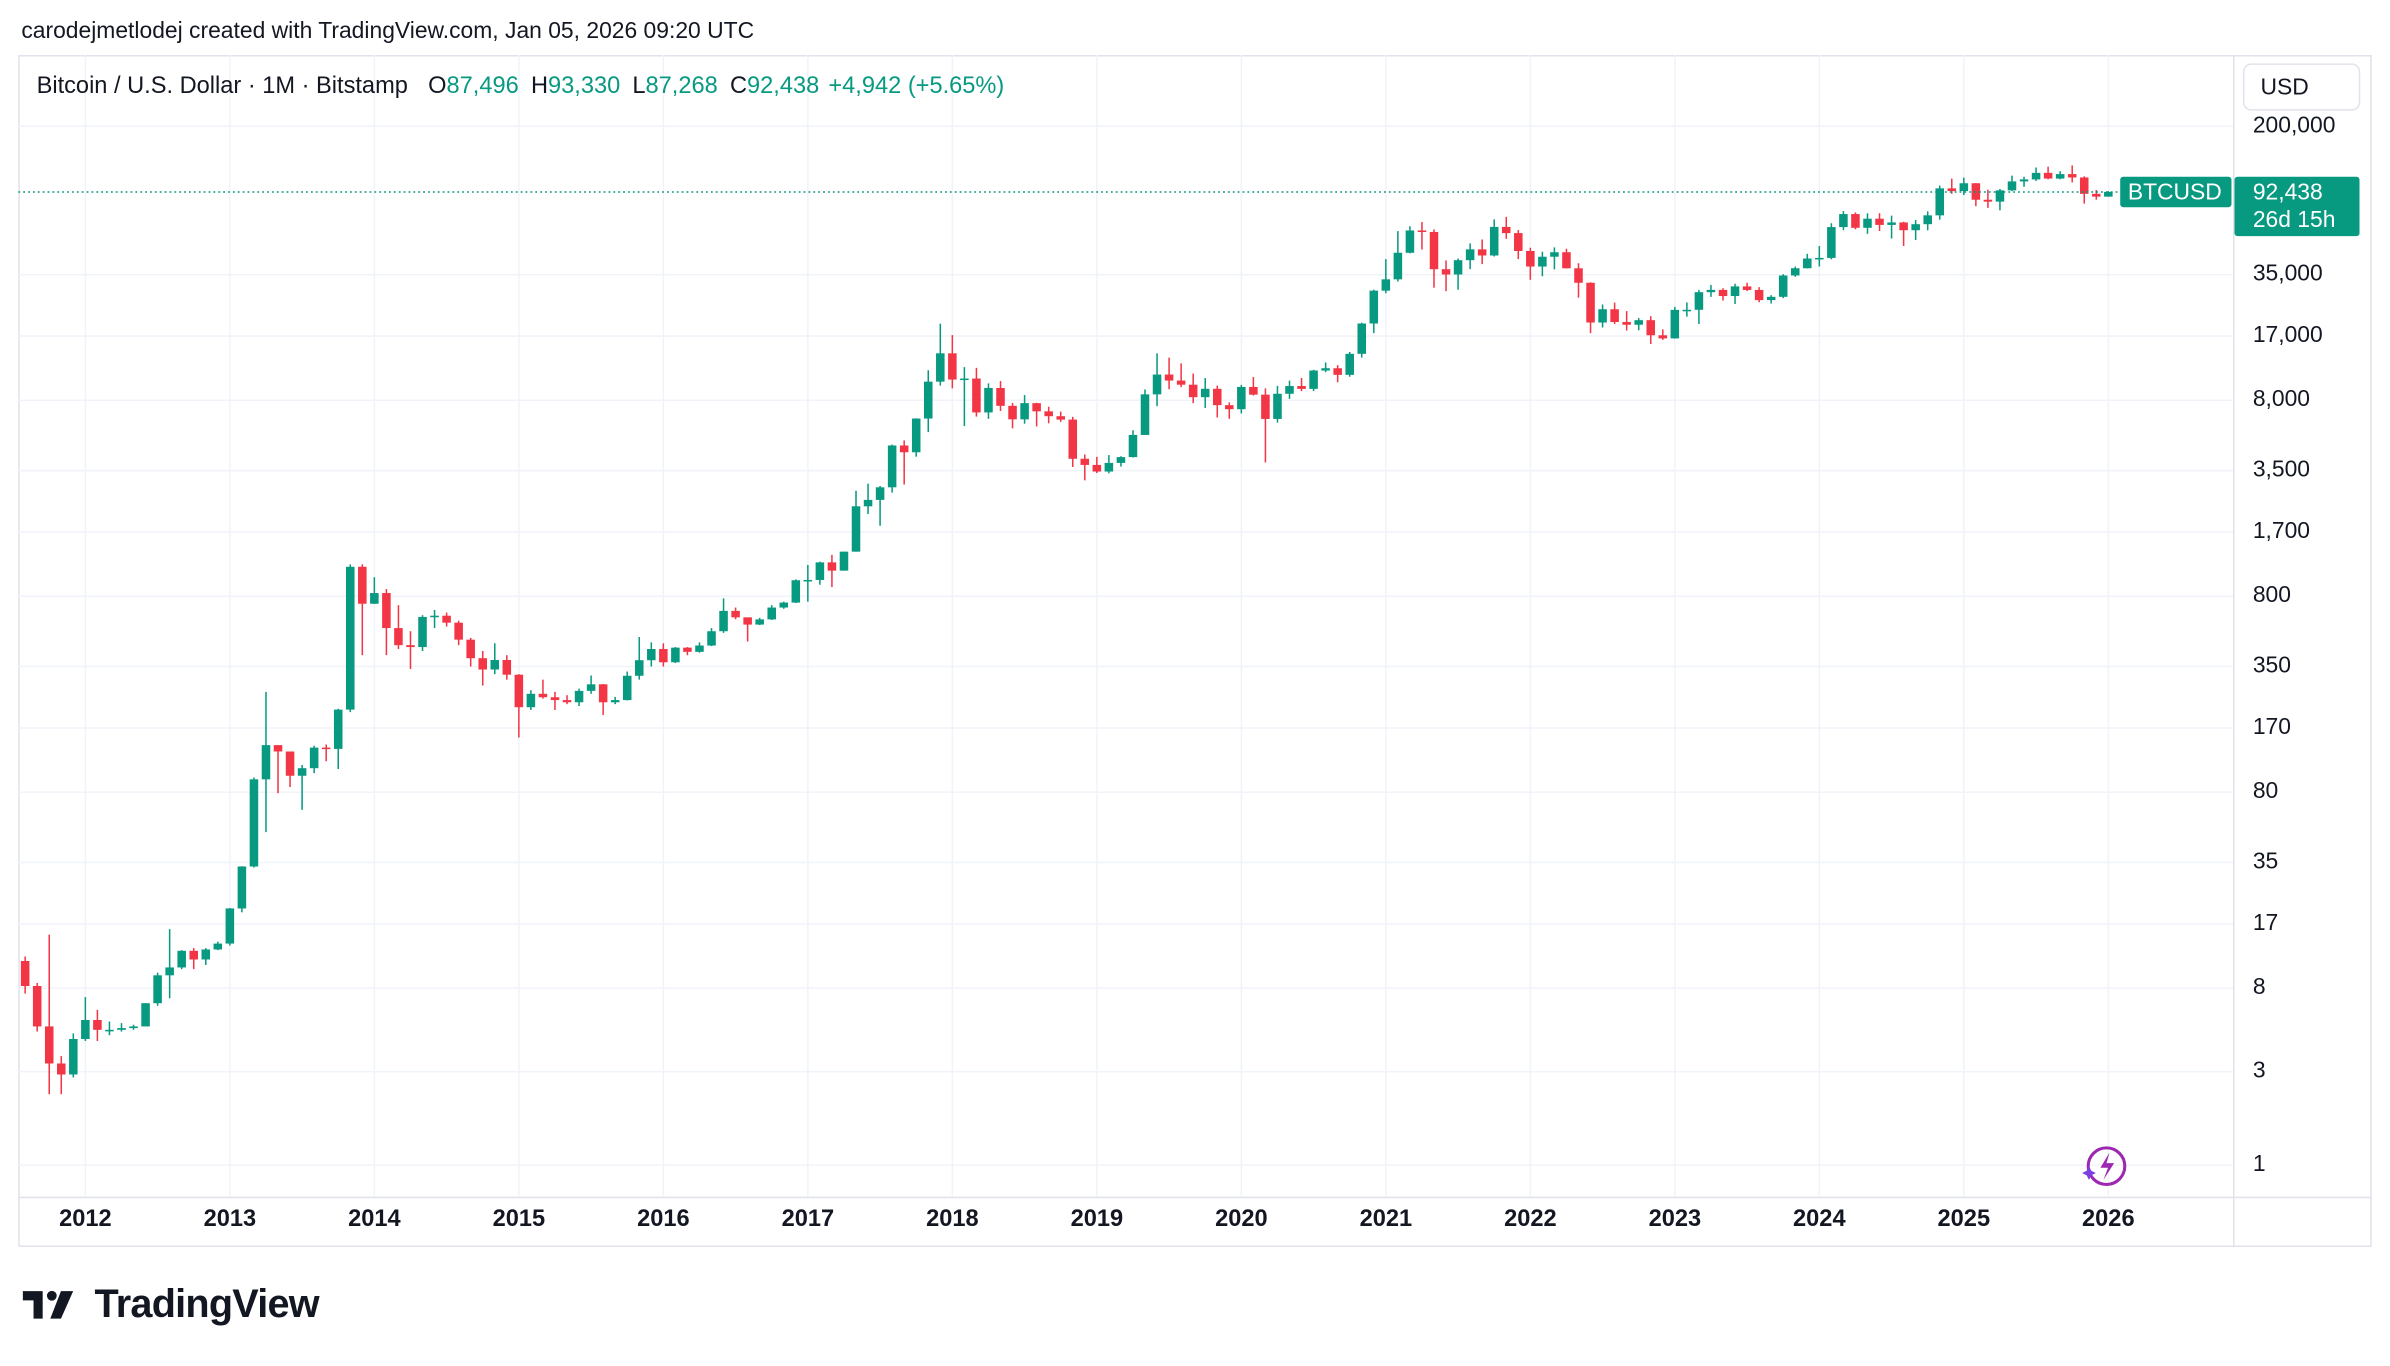  I want to click on x-tick-label: 2026, so click(2108, 1219).